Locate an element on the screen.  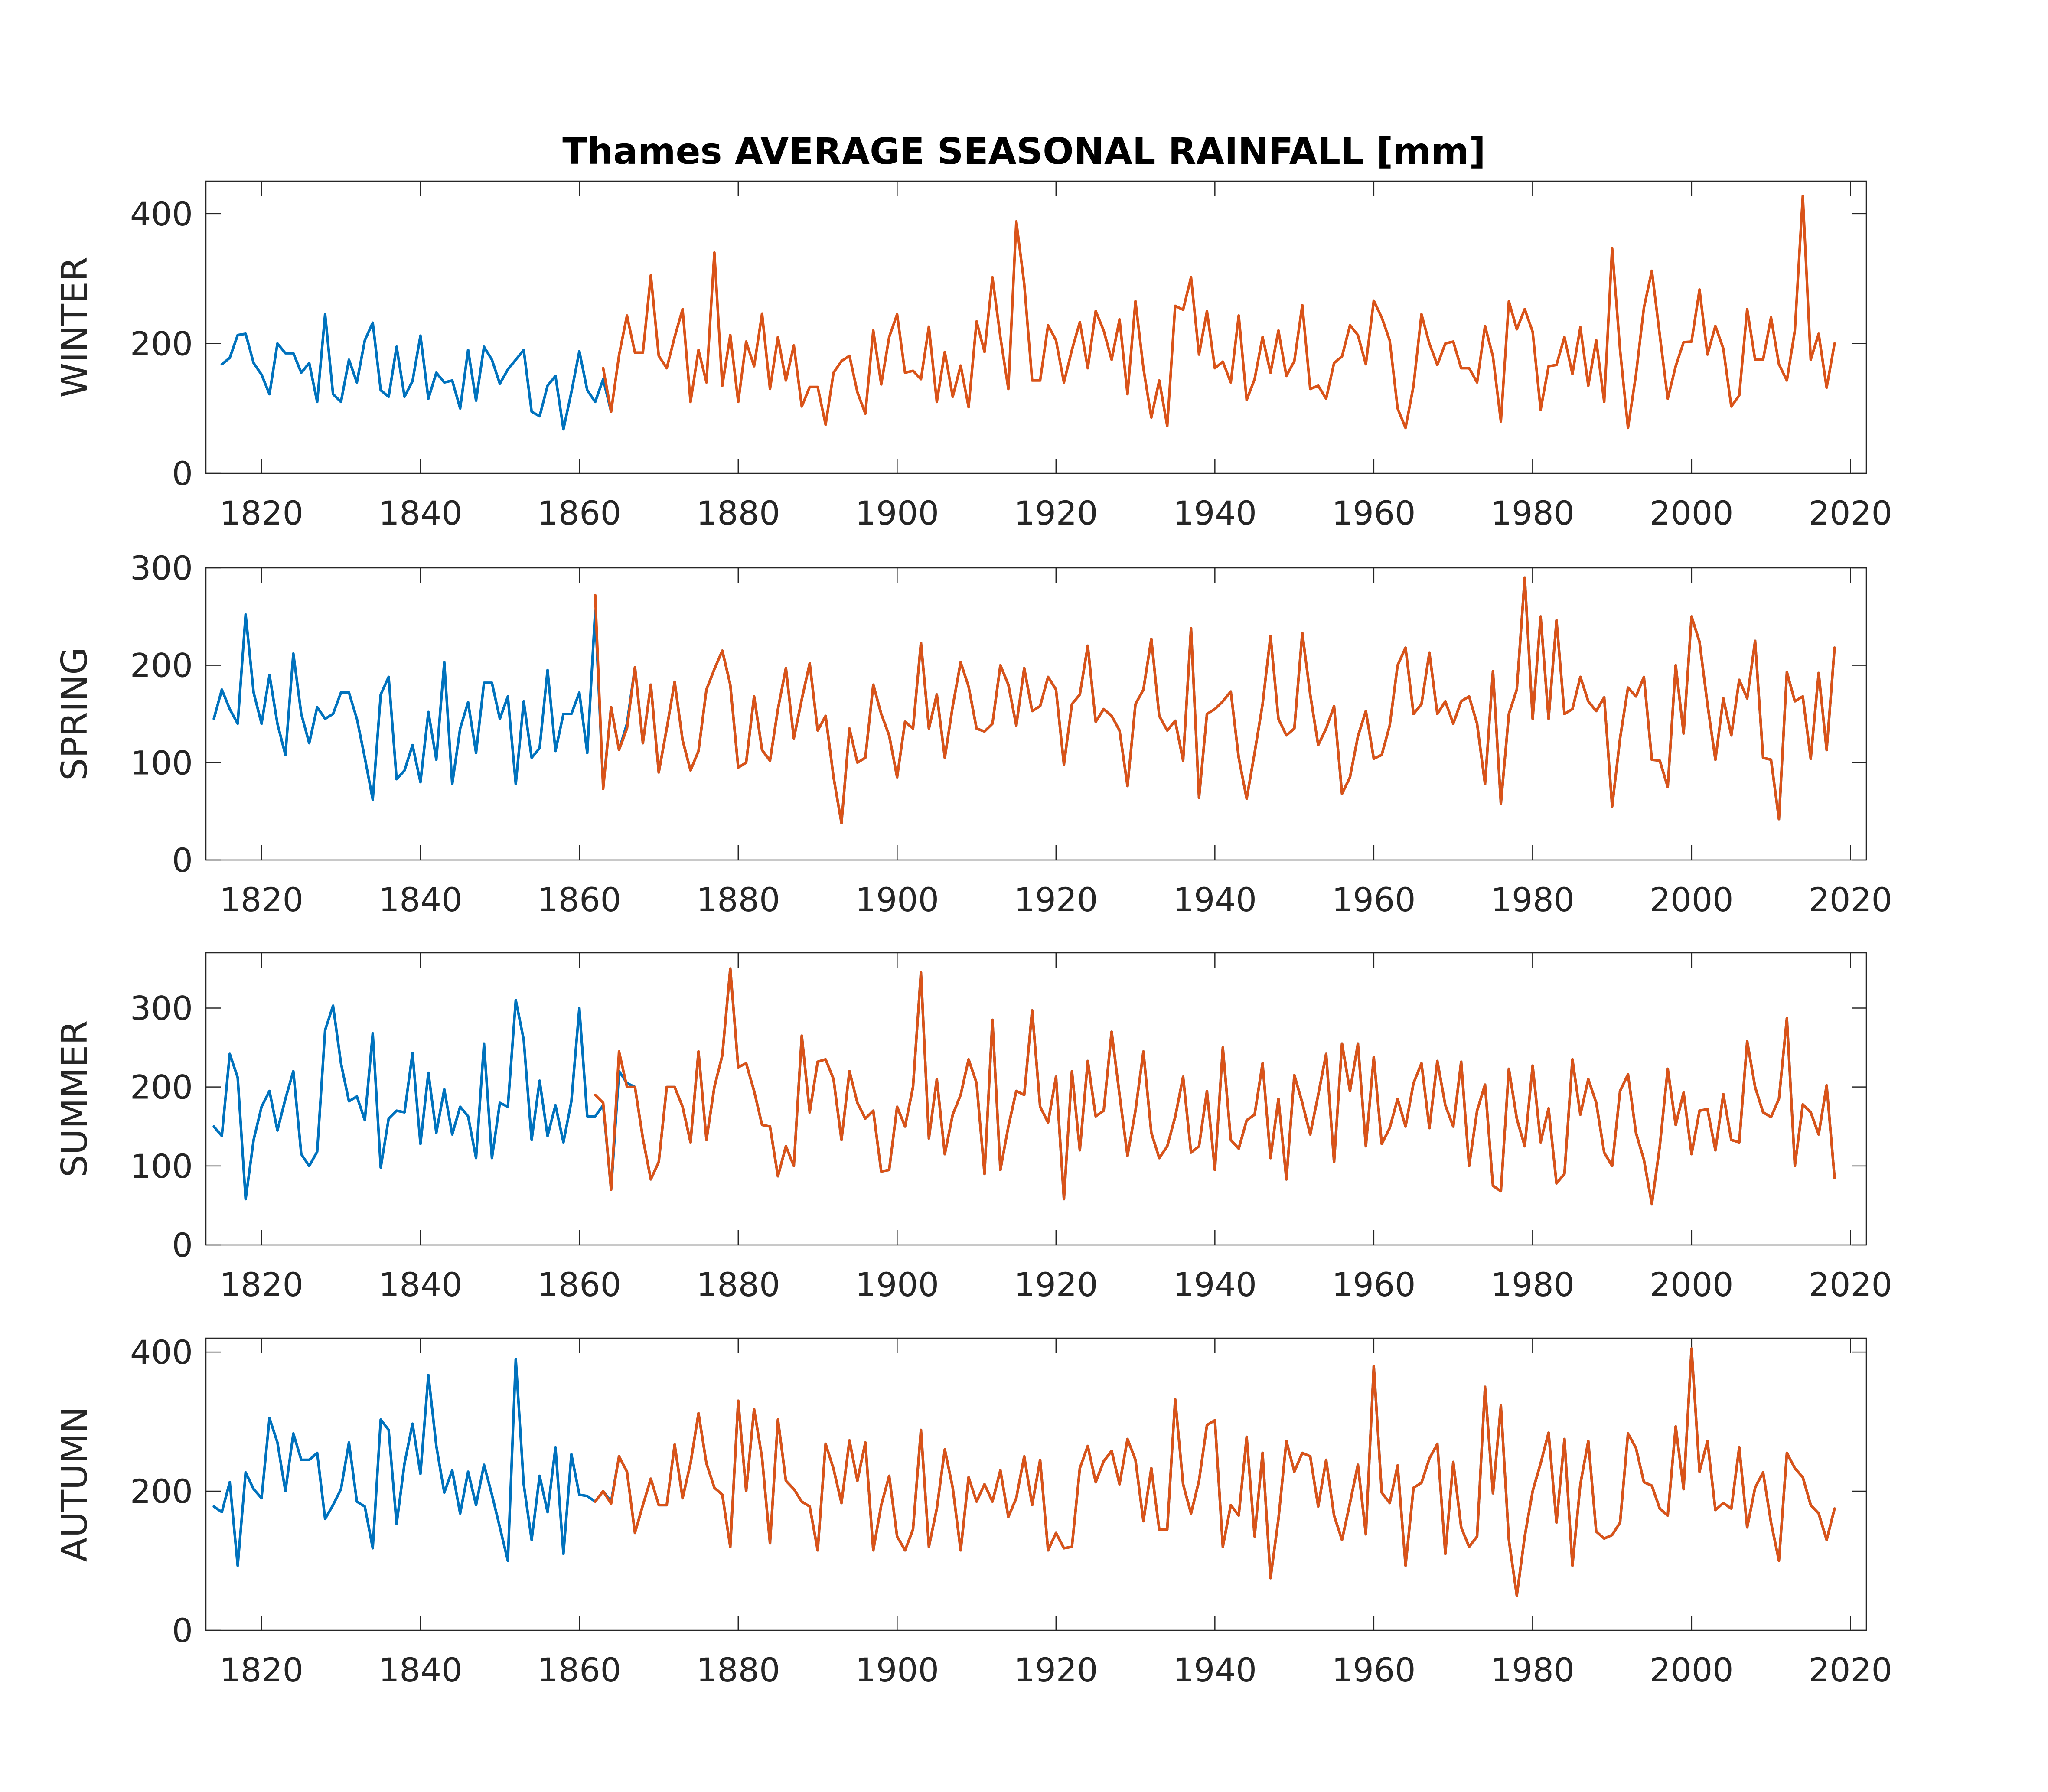
chart-title: Thames AVERAGE SEASONAL RAINFALL [mm] is located at coordinates (1024, 151).